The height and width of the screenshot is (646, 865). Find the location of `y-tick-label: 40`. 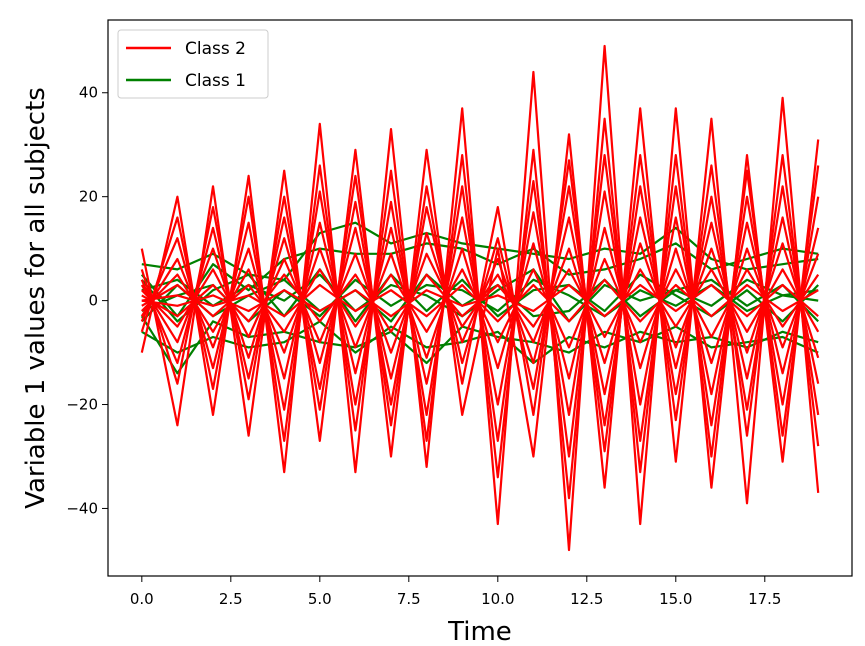

y-tick-label: 40 is located at coordinates (88, 93).